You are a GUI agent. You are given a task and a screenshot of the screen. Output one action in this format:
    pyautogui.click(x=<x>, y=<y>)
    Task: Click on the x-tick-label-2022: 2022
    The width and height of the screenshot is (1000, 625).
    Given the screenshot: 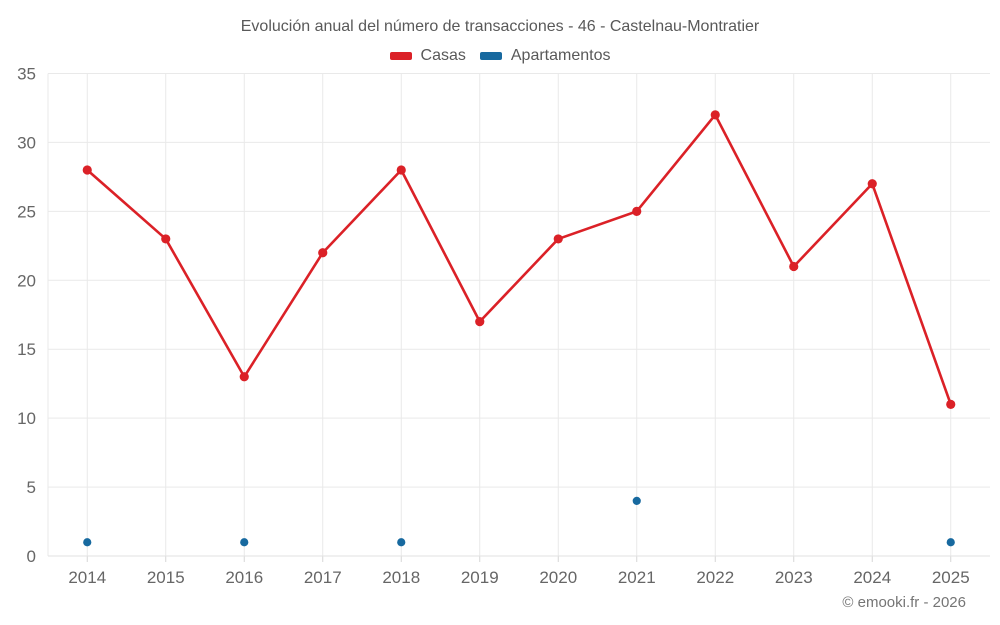 What is the action you would take?
    pyautogui.click(x=715, y=577)
    